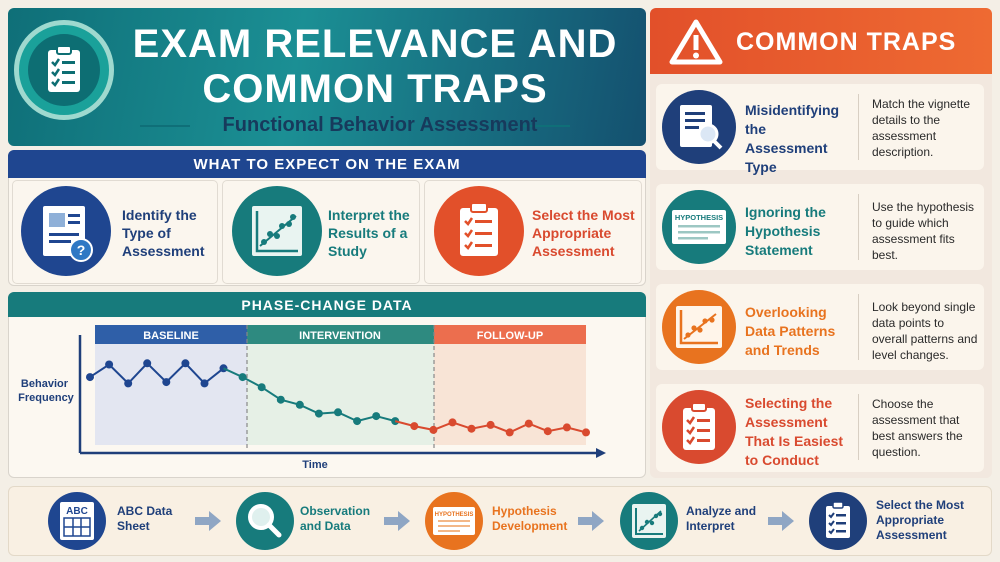  I want to click on process-step-icon: HYPOTHESIS, so click(454, 521).